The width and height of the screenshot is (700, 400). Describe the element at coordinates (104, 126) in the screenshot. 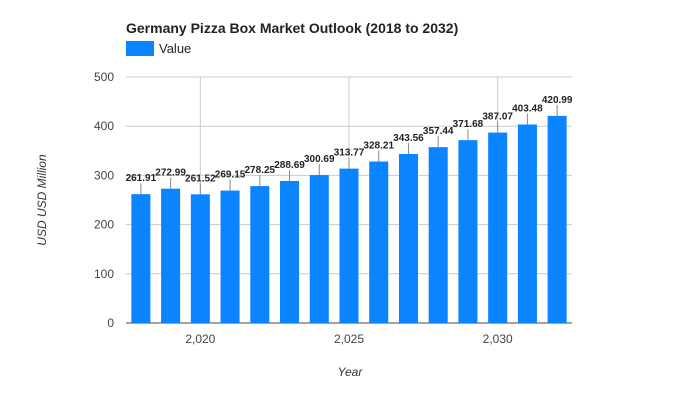

I see `y-tick-label: 400` at that location.